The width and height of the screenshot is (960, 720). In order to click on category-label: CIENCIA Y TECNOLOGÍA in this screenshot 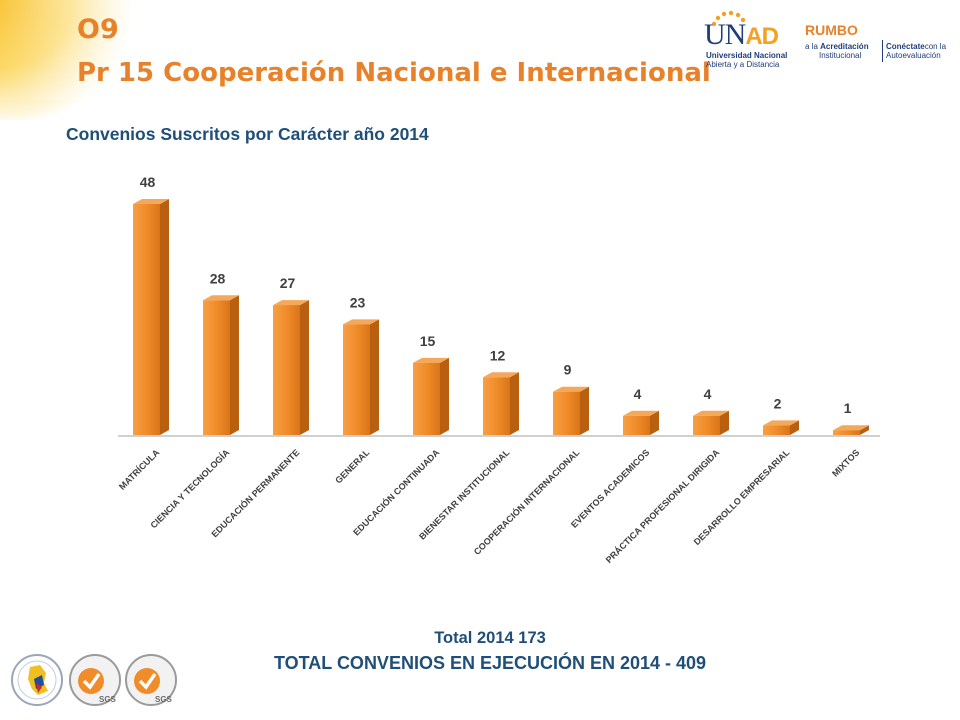, I will do `click(189, 488)`.